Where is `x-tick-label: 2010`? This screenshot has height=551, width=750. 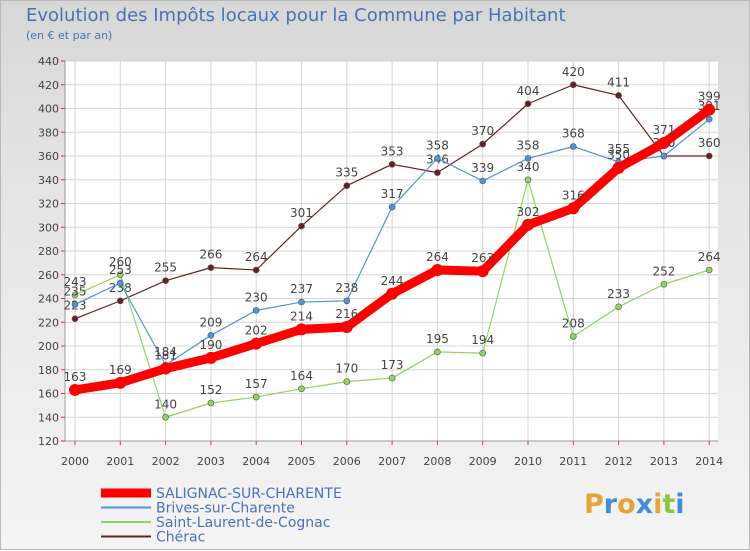
x-tick-label: 2010 is located at coordinates (528, 461).